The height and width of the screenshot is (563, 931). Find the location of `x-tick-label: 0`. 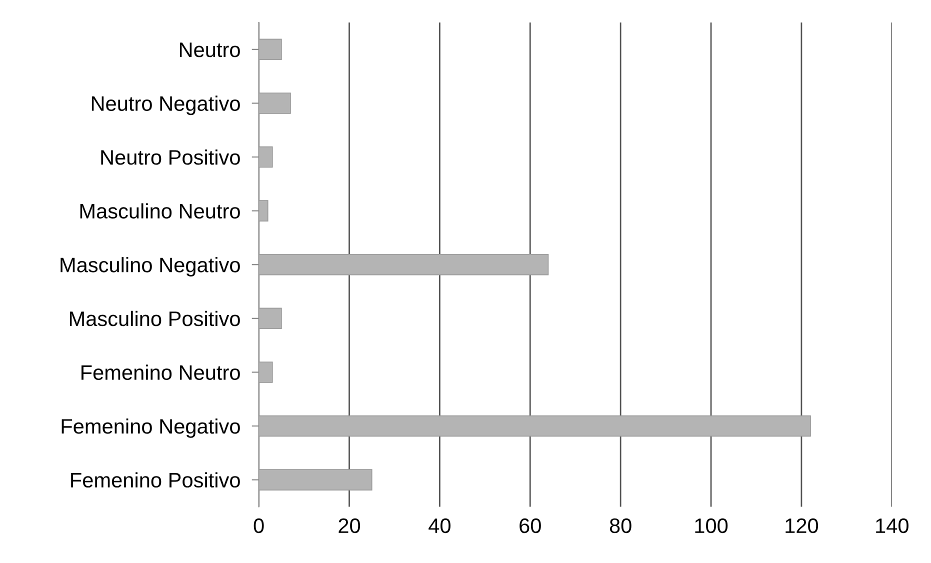

x-tick-label: 0 is located at coordinates (259, 526).